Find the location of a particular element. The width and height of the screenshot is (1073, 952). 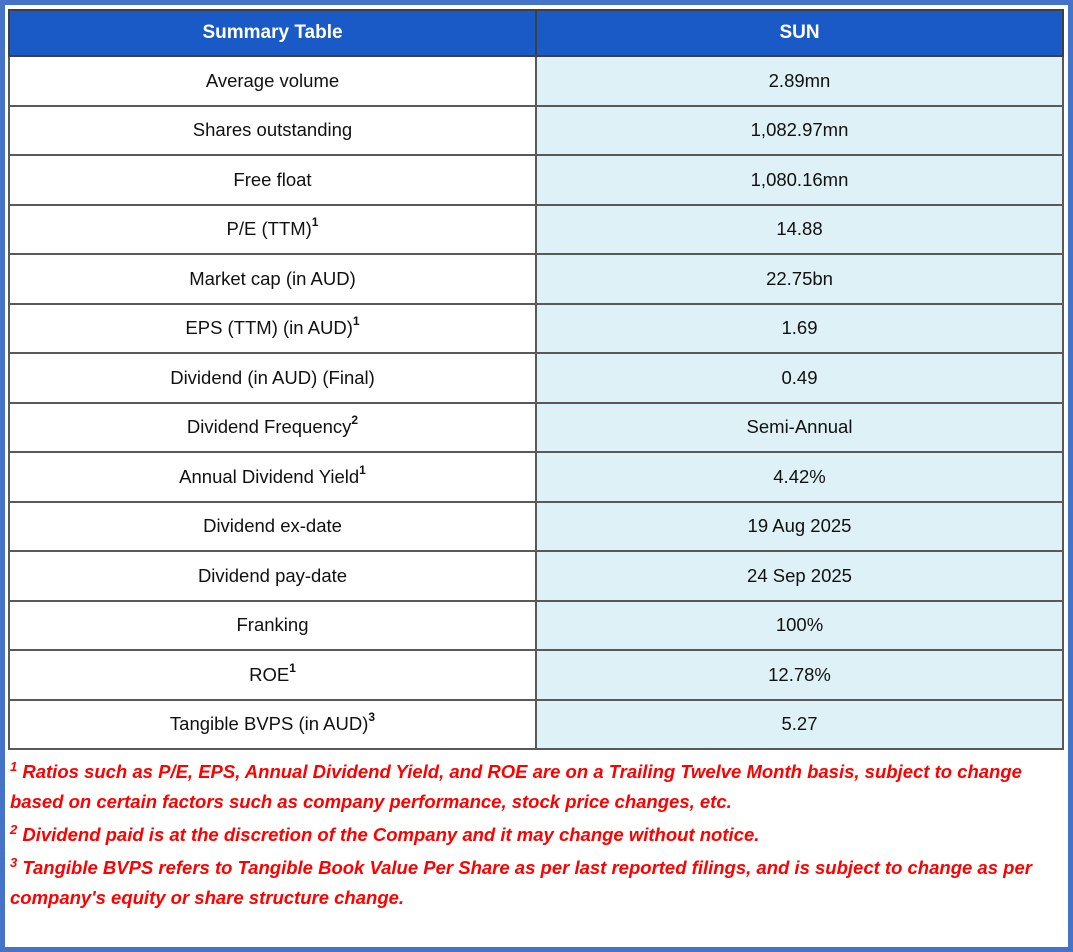

header-ticker: SUN is located at coordinates (799, 33).